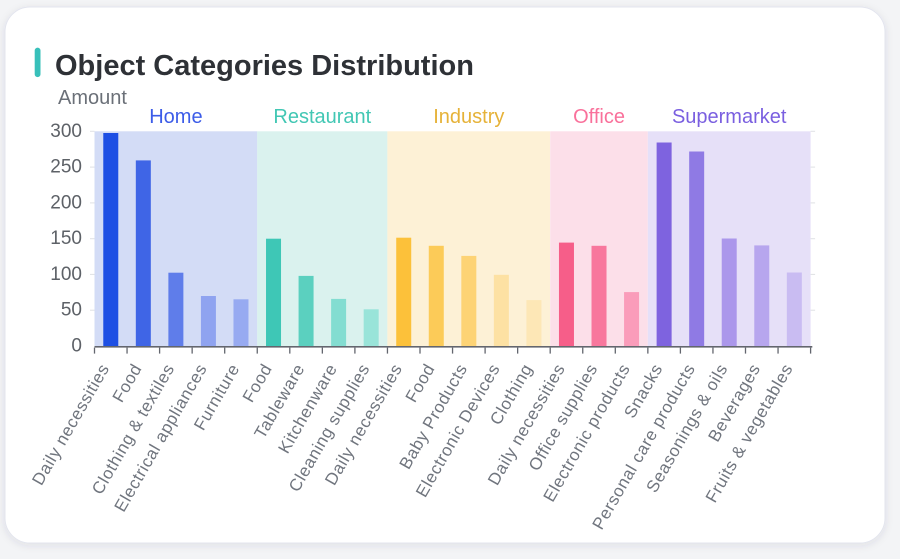 The height and width of the screenshot is (559, 900). What do you see at coordinates (66, 202) in the screenshot?
I see `svg-text: 200` at bounding box center [66, 202].